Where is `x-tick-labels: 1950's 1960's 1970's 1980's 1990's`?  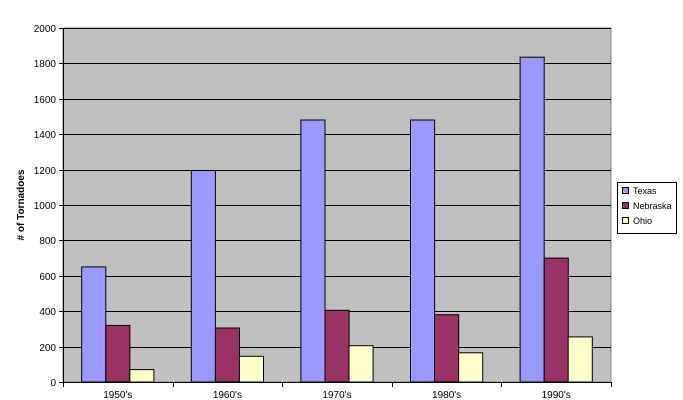
x-tick-labels: 1950's 1960's 1970's 1980's 1990's is located at coordinates (337, 395).